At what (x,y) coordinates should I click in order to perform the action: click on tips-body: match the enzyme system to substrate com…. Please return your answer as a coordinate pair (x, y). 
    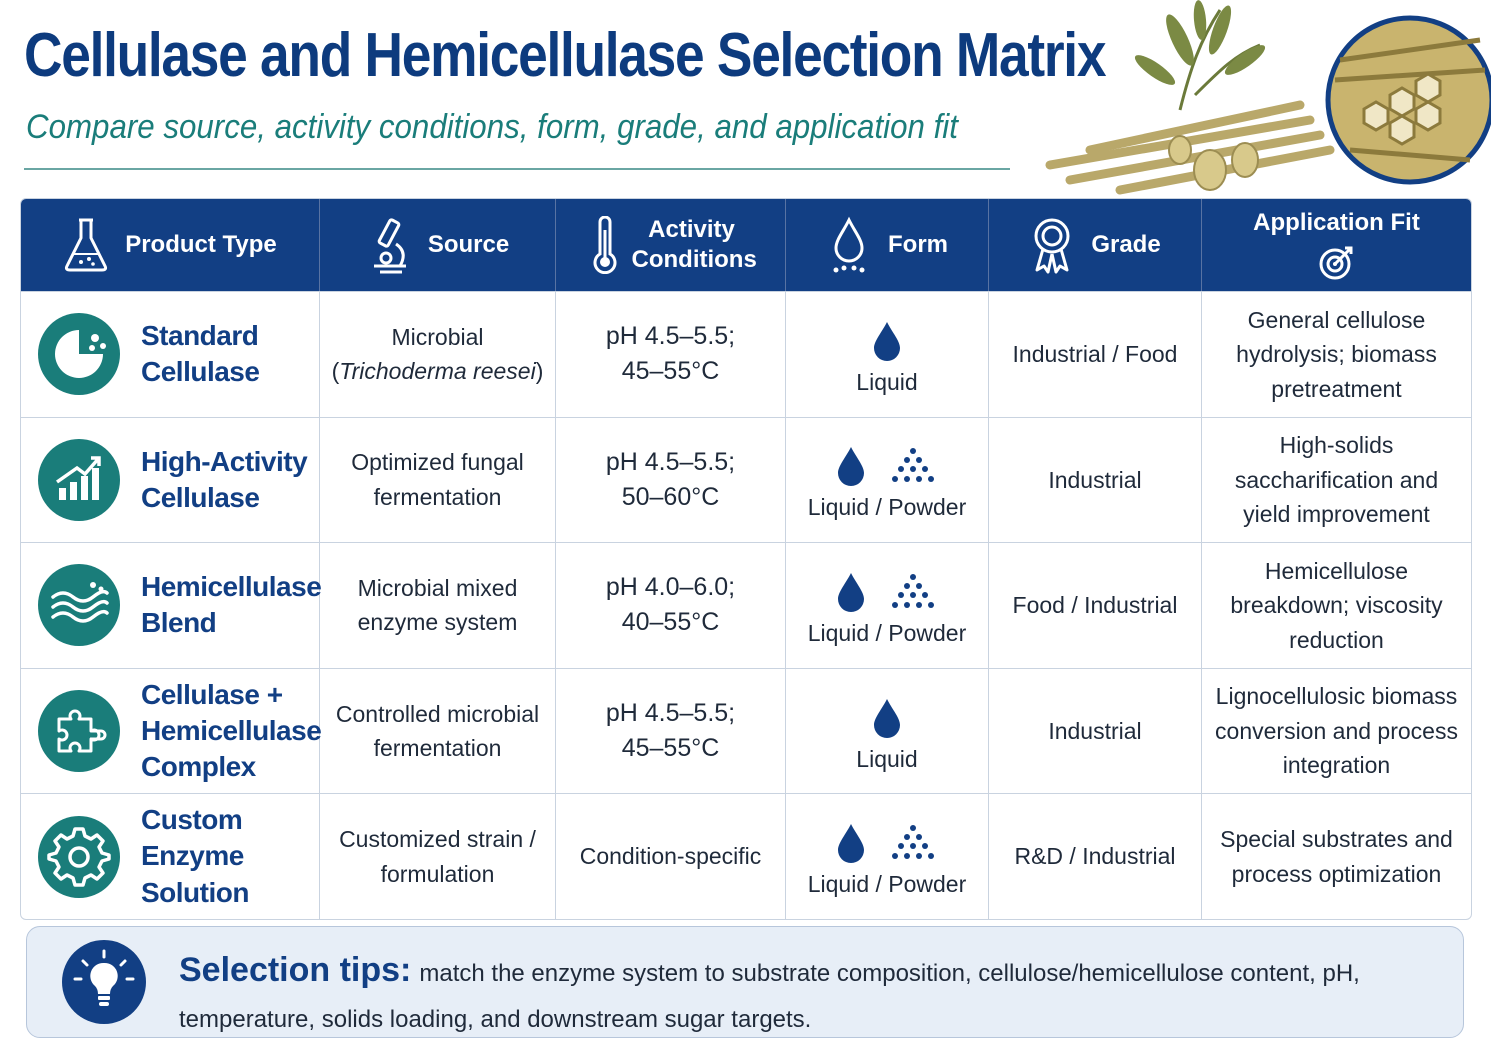
    Looking at the image, I should click on (769, 997).